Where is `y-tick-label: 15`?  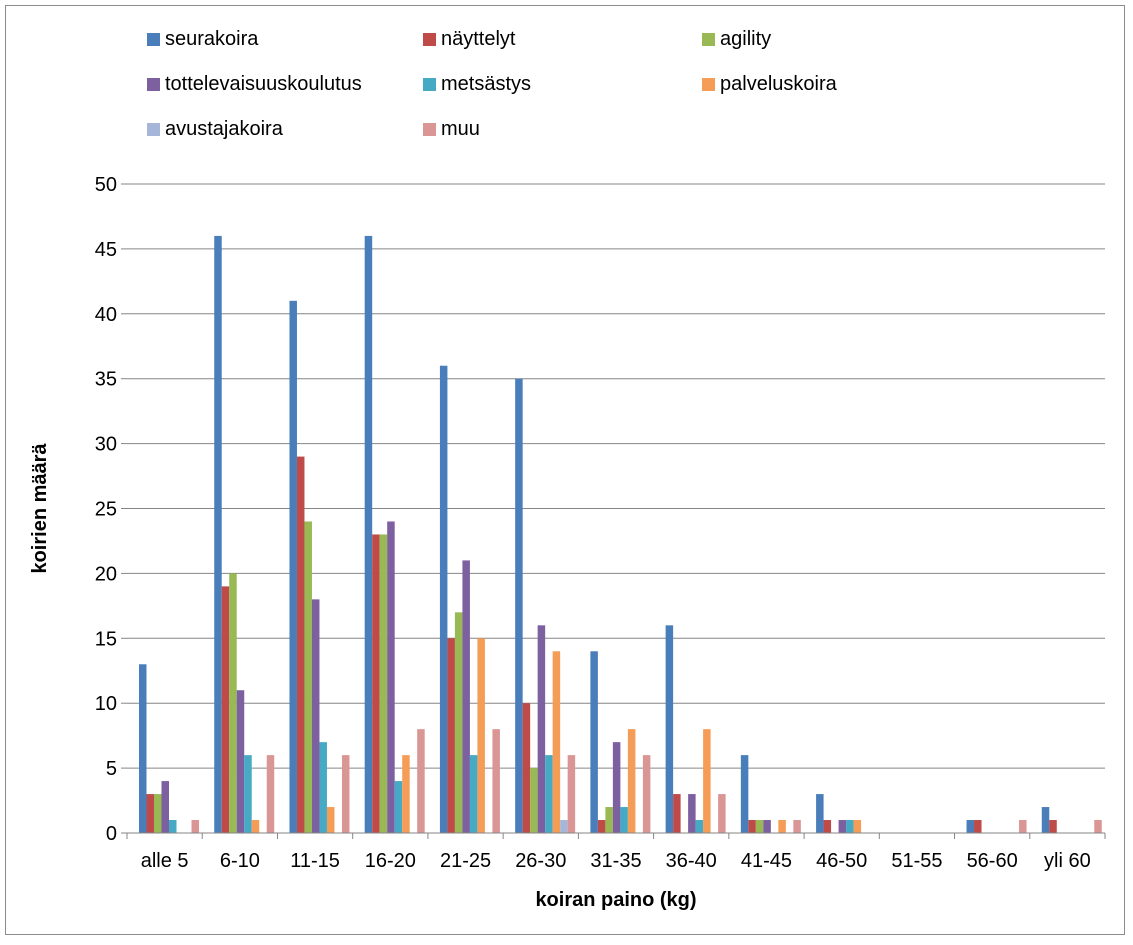
y-tick-label: 15 is located at coordinates (106, 639).